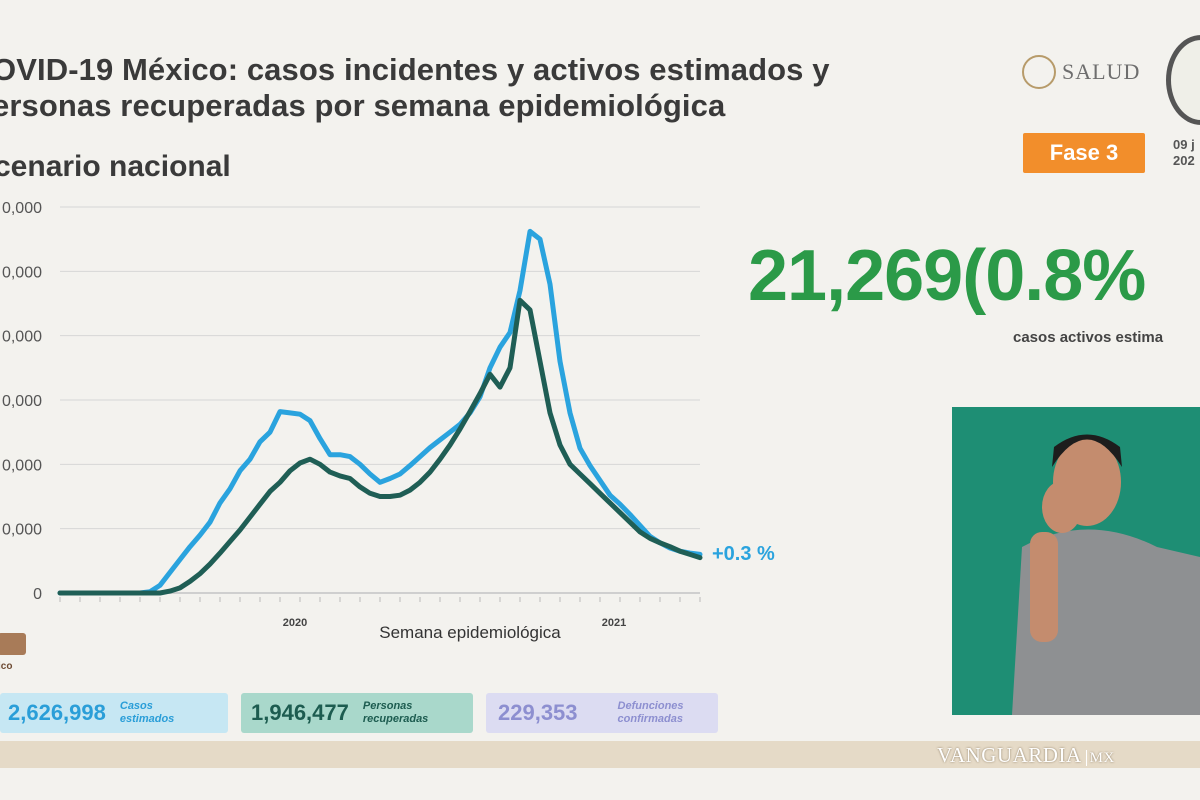 The height and width of the screenshot is (800, 1200). What do you see at coordinates (743, 554) in the screenshot?
I see `change-annotation: +0.3 %` at bounding box center [743, 554].